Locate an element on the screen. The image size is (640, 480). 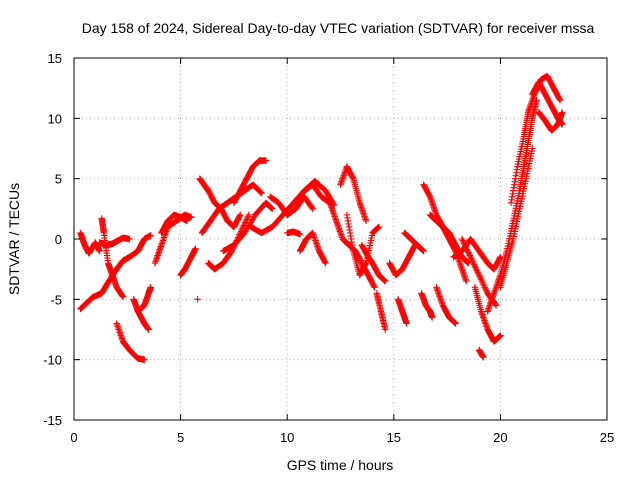
series-arc-ag is located at coordinates (446, 305).